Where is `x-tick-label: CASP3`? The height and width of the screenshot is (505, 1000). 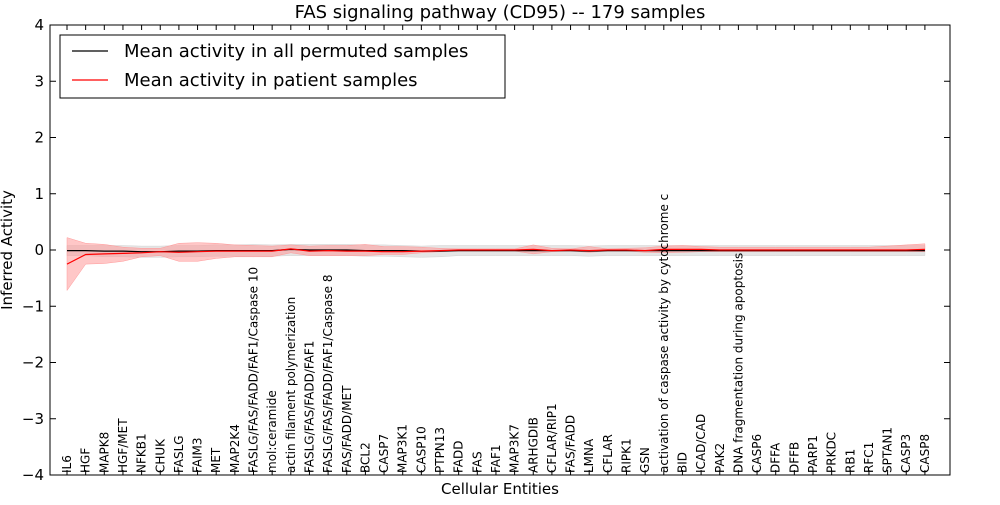
x-tick-label: CASP3 is located at coordinates (906, 453).